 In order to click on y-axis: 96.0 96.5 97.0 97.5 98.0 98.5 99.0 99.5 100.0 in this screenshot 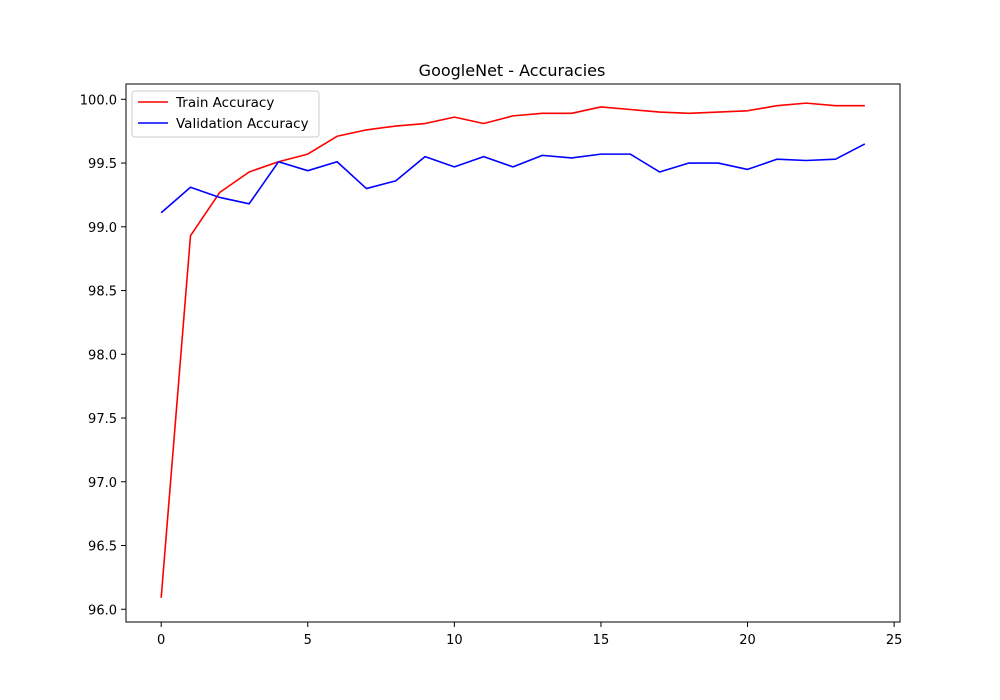, I will do `click(103, 355)`.